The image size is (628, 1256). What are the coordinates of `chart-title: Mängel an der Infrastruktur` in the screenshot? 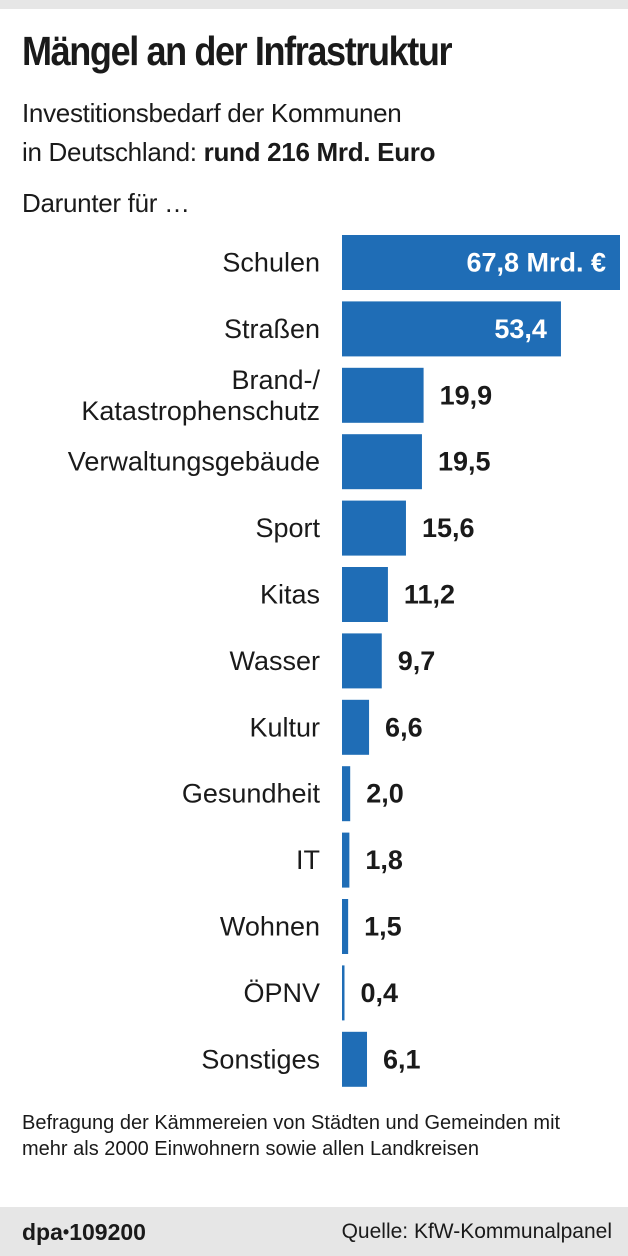 It's located at (237, 51).